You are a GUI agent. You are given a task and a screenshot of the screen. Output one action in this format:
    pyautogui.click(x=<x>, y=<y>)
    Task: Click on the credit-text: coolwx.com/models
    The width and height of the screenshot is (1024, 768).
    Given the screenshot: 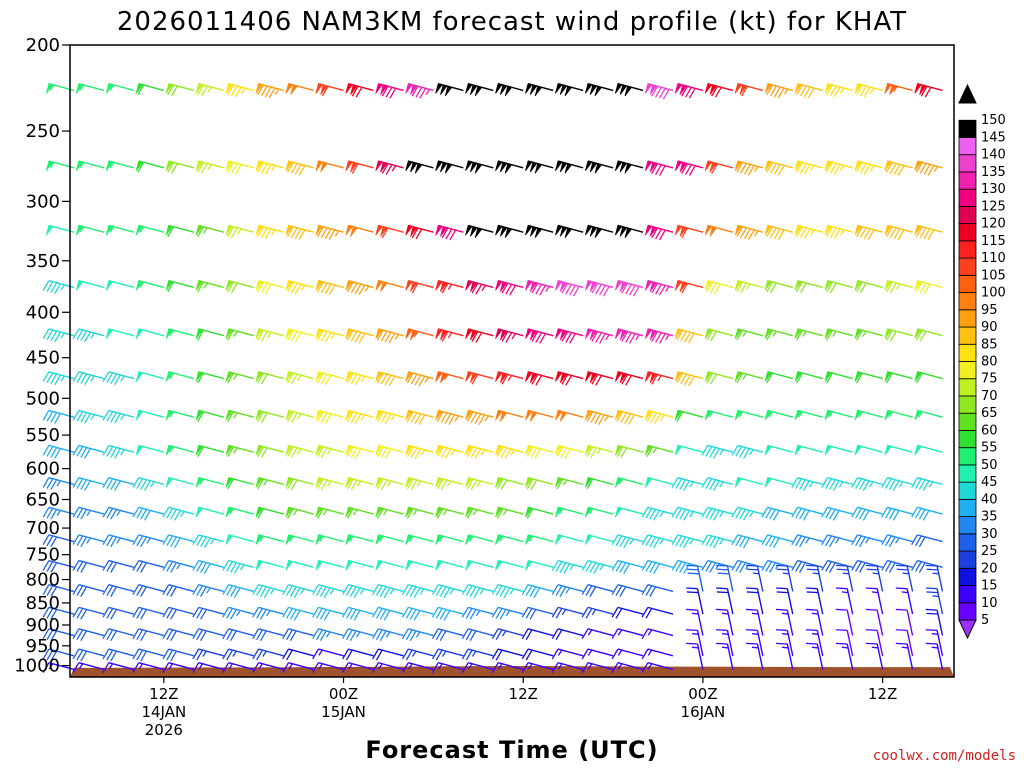 What is the action you would take?
    pyautogui.click(x=944, y=756)
    